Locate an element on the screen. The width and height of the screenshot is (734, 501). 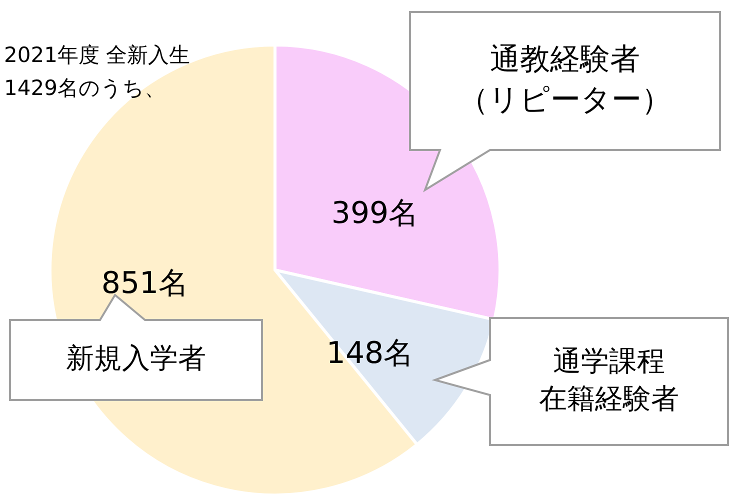
slice-label: 新規入学者 is located at coordinates (136, 358).